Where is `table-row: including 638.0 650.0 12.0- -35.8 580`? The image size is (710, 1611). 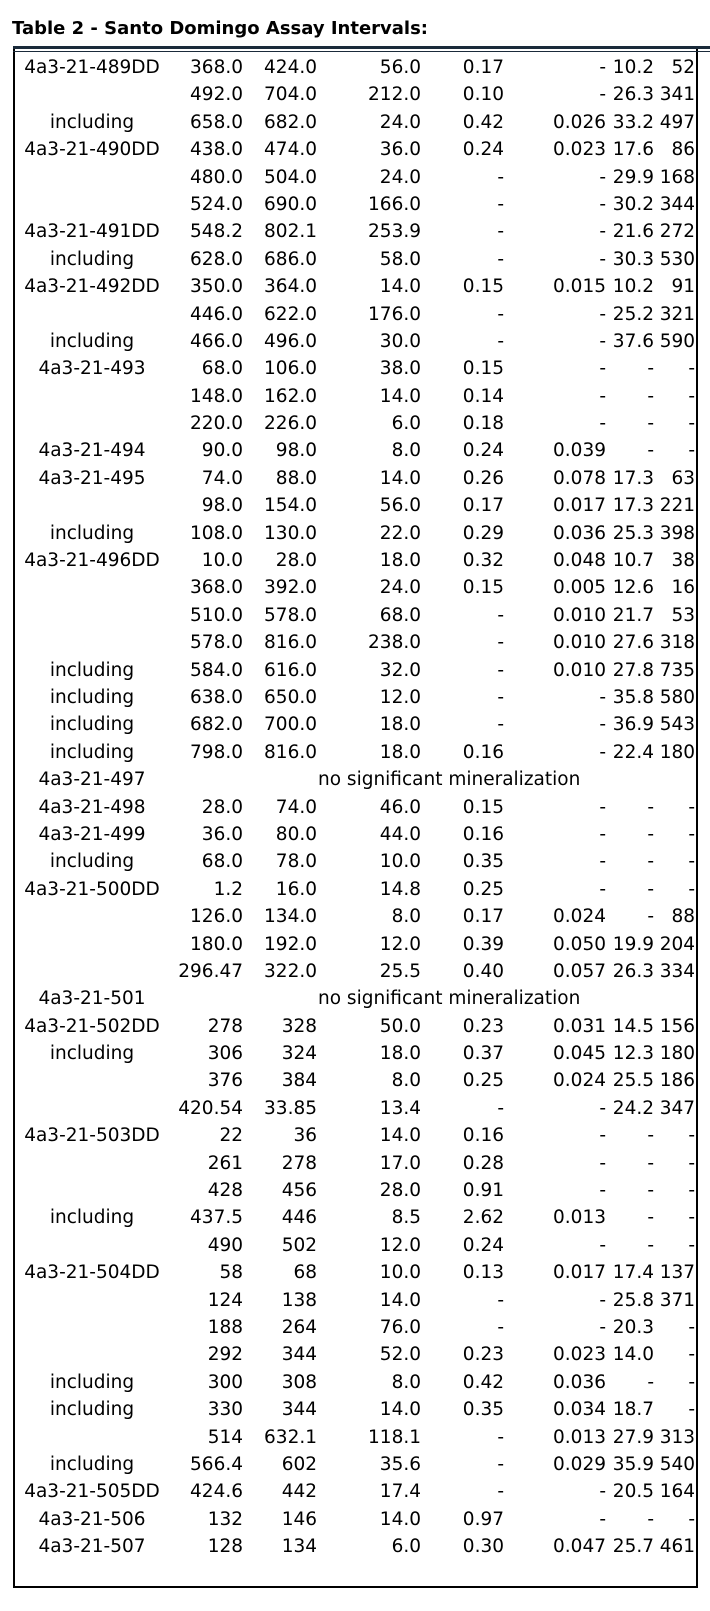
table-row: including 638.0 650.0 12.0- -35.8 580 is located at coordinates (355, 697).